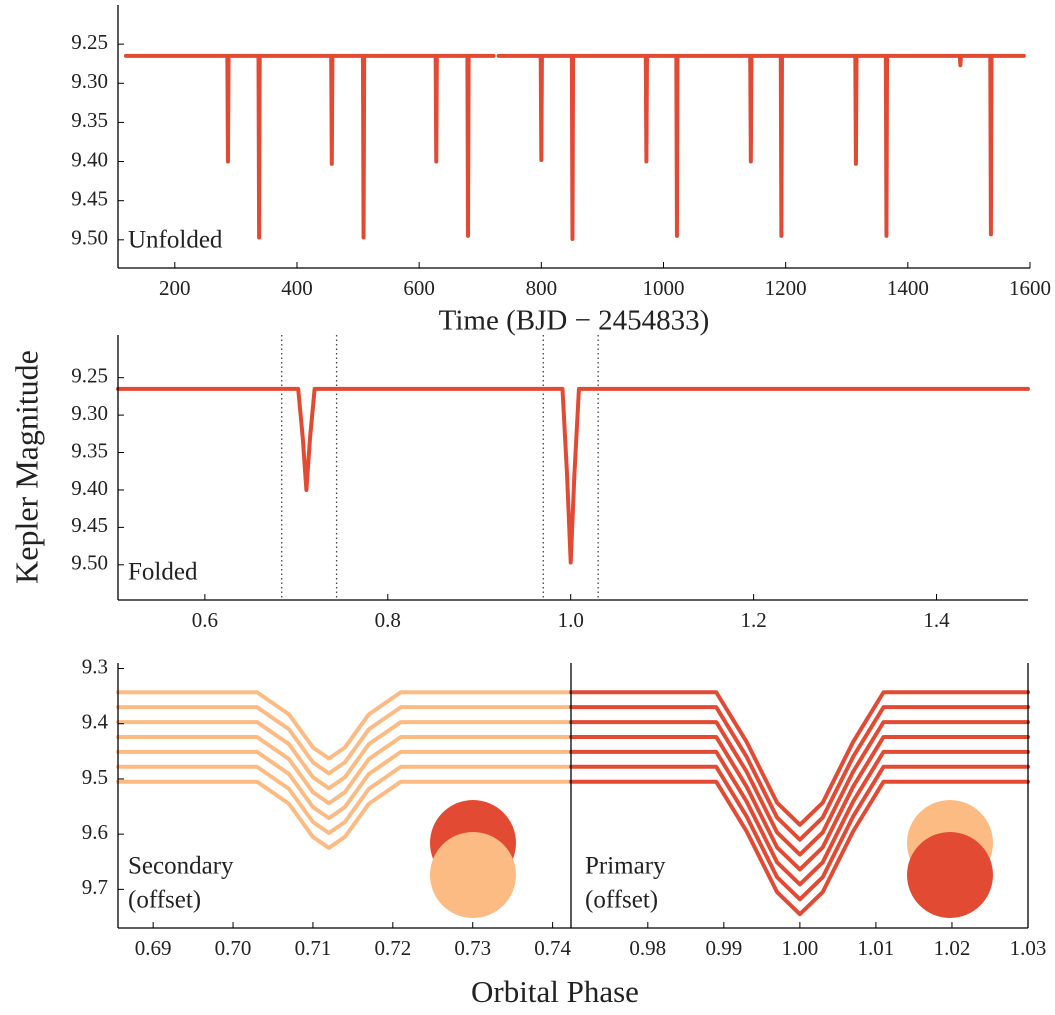 This screenshot has height=1015, width=1055. What do you see at coordinates (419, 288) in the screenshot?
I see `x-tick-label: 600` at bounding box center [419, 288].